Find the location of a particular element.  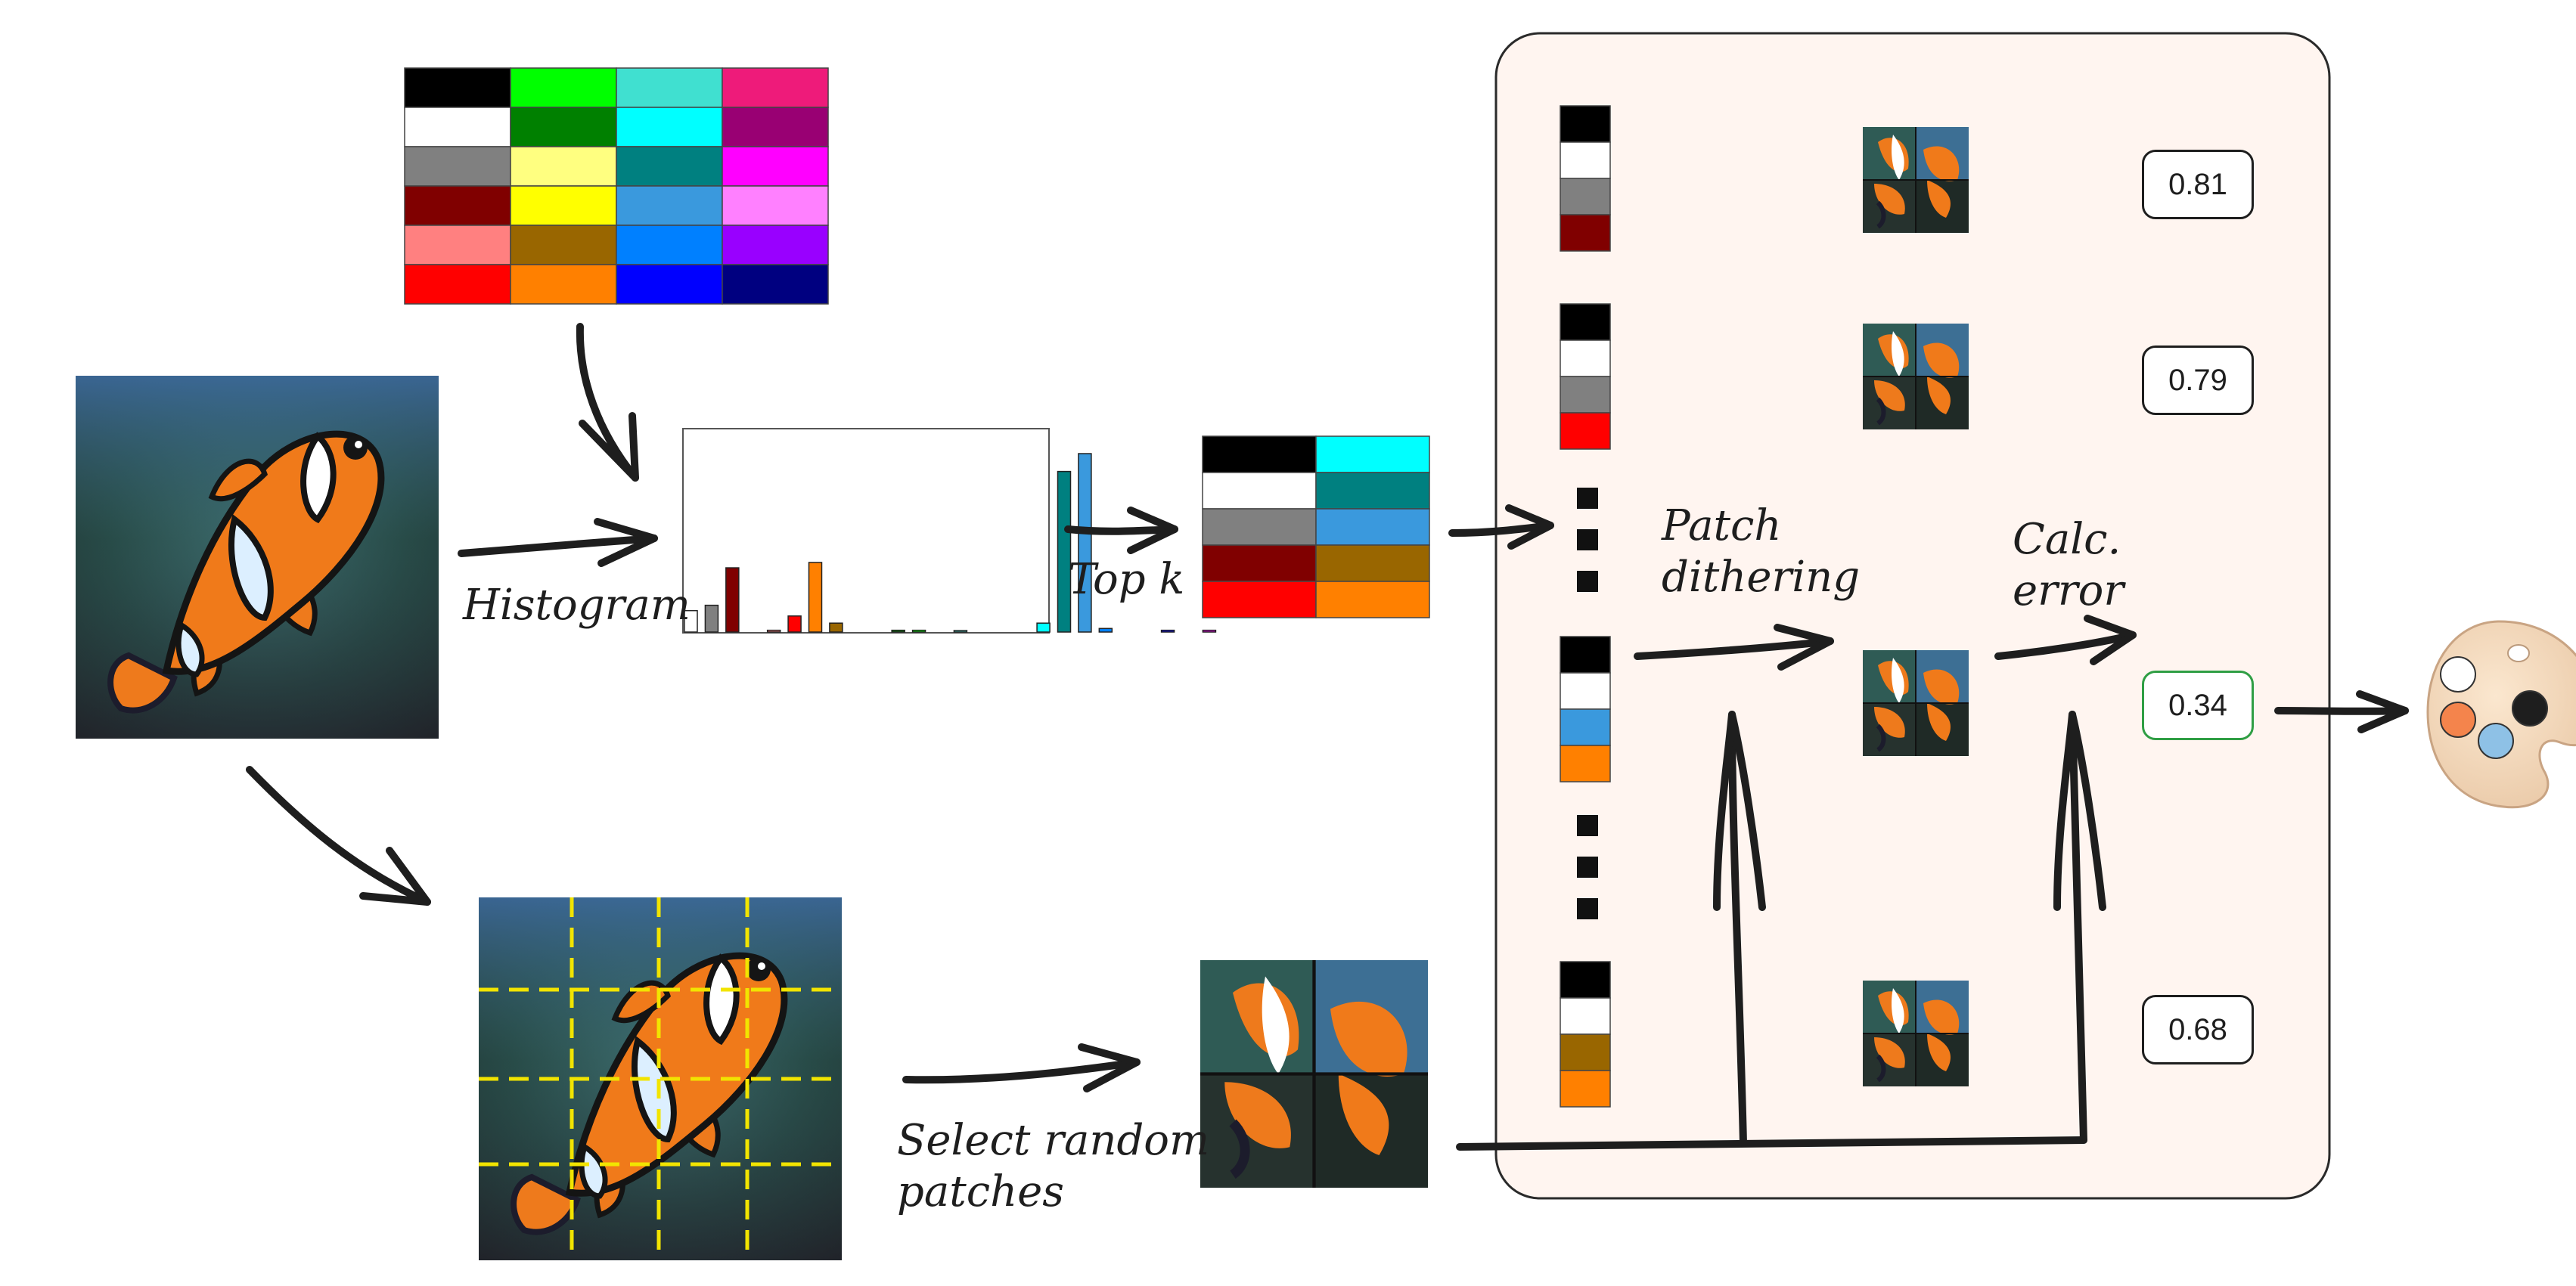

paint-dot-blue is located at coordinates (2496, 741).